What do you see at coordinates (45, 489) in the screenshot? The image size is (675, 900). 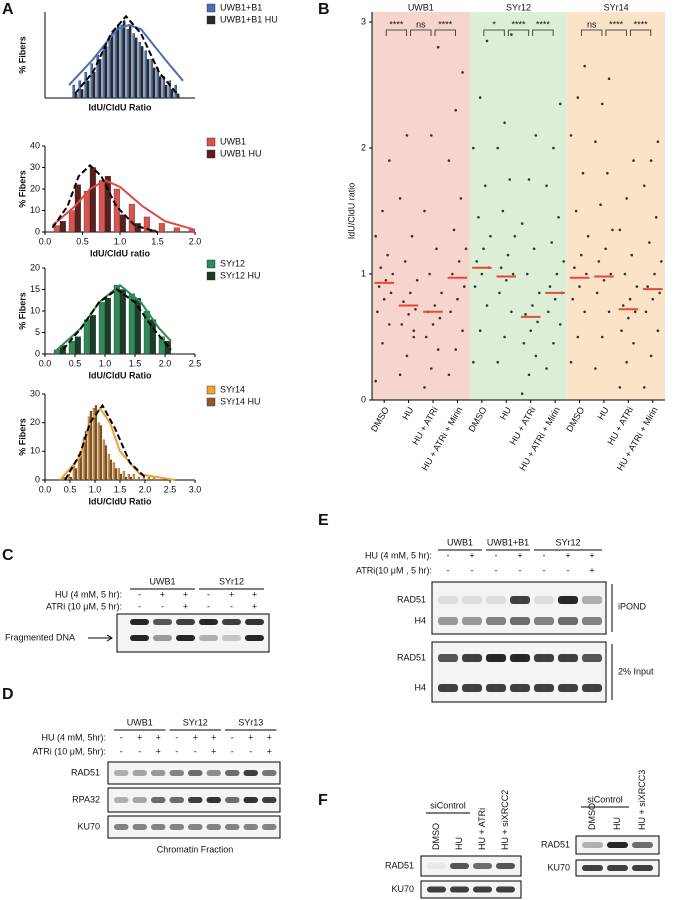 I see `x-tick-label: 0.0` at bounding box center [45, 489].